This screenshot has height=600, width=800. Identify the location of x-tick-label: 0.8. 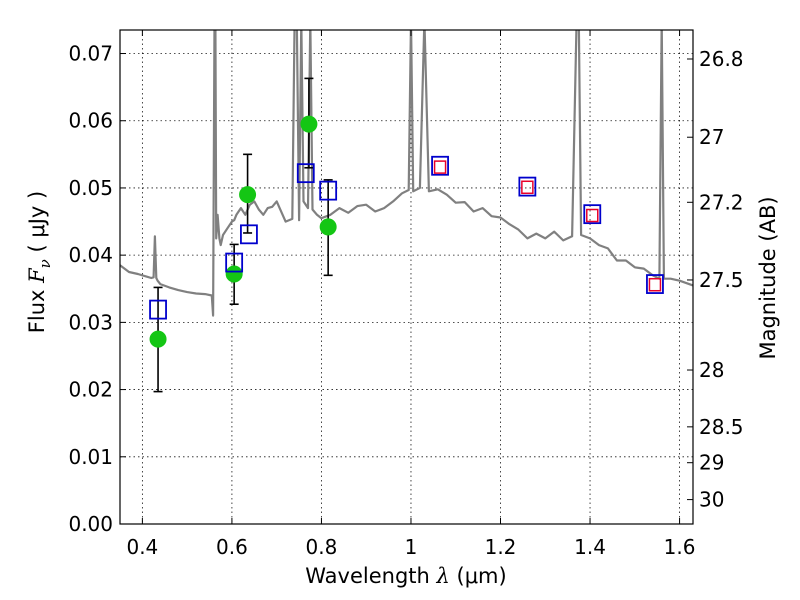
(322, 547).